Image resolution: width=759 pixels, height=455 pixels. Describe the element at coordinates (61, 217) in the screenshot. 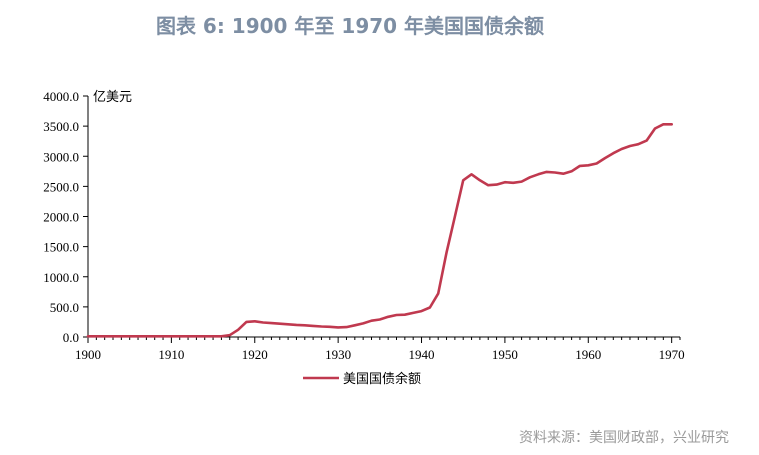

I see `y-tick-label: 2000.0` at that location.